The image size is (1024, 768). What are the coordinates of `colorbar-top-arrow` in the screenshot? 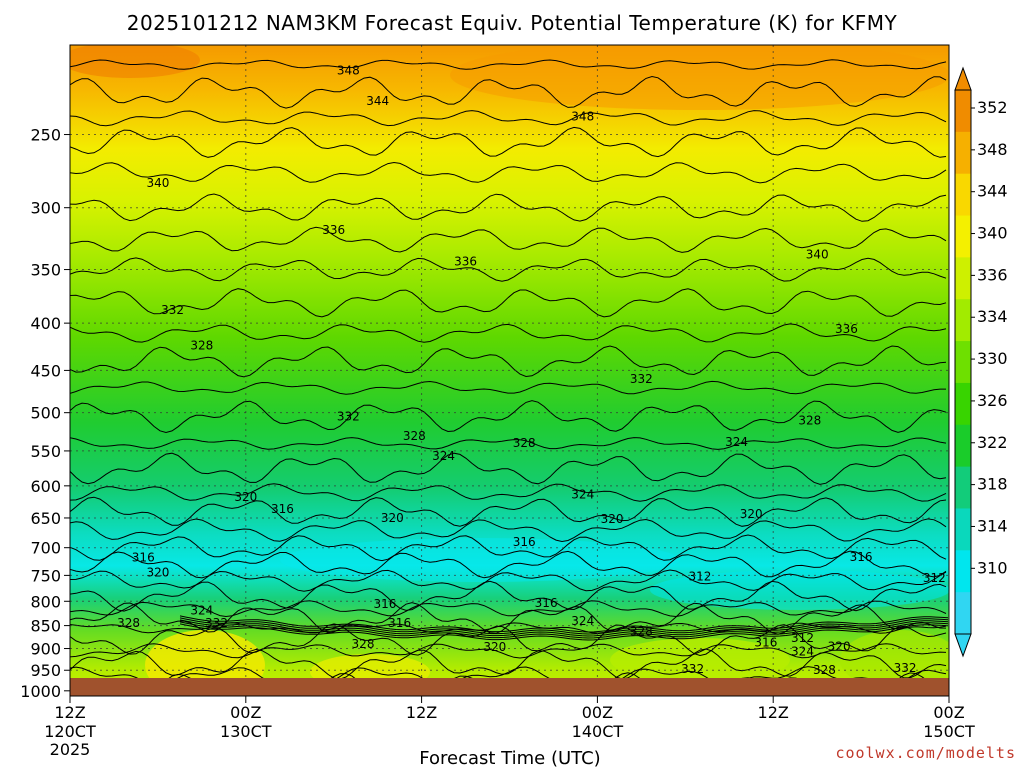 It's located at (963, 78).